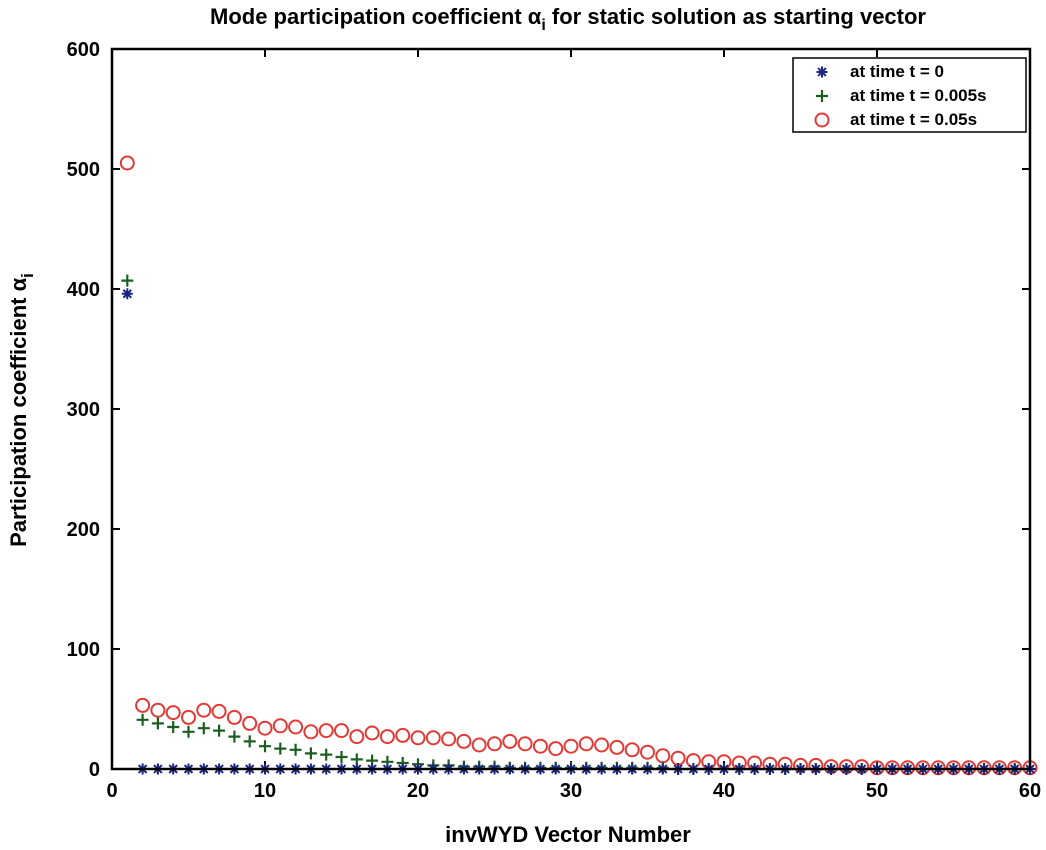 This screenshot has width=1046, height=850. What do you see at coordinates (83, 290) in the screenshot?
I see `y-tick-label: 400` at bounding box center [83, 290].